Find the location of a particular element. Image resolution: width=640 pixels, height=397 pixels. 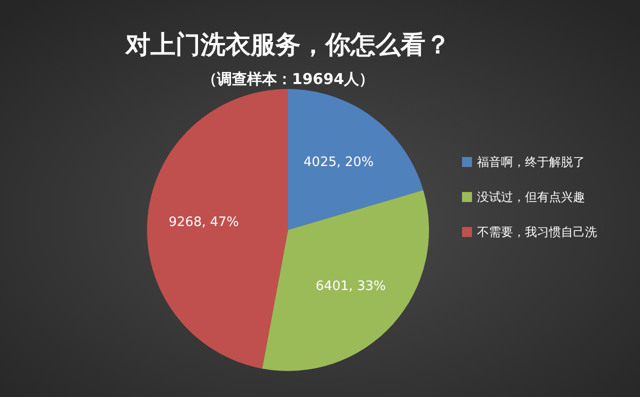

legend-label: 不需要，我习惯自己洗 is located at coordinates (537, 232).